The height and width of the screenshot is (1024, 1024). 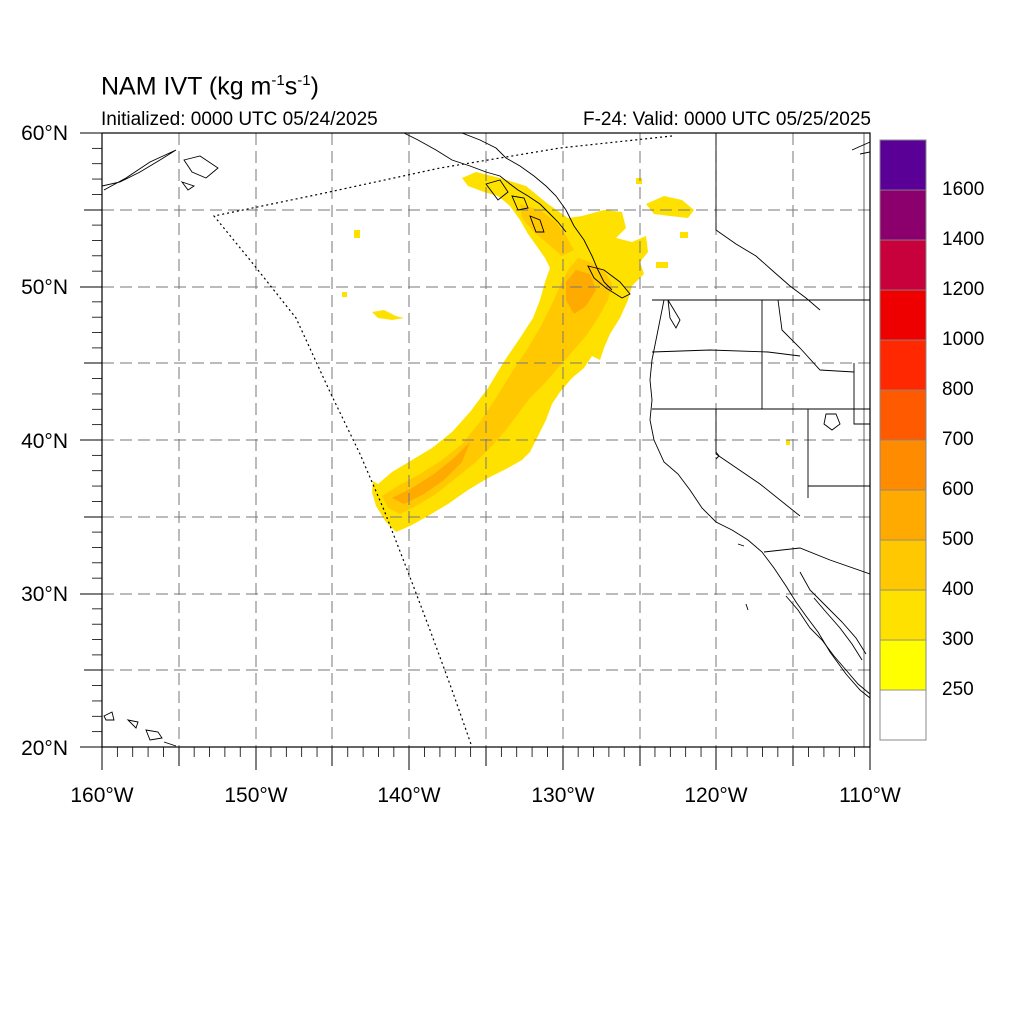 What do you see at coordinates (44, 287) in the screenshot?
I see `lat-label-50: 50°N` at bounding box center [44, 287].